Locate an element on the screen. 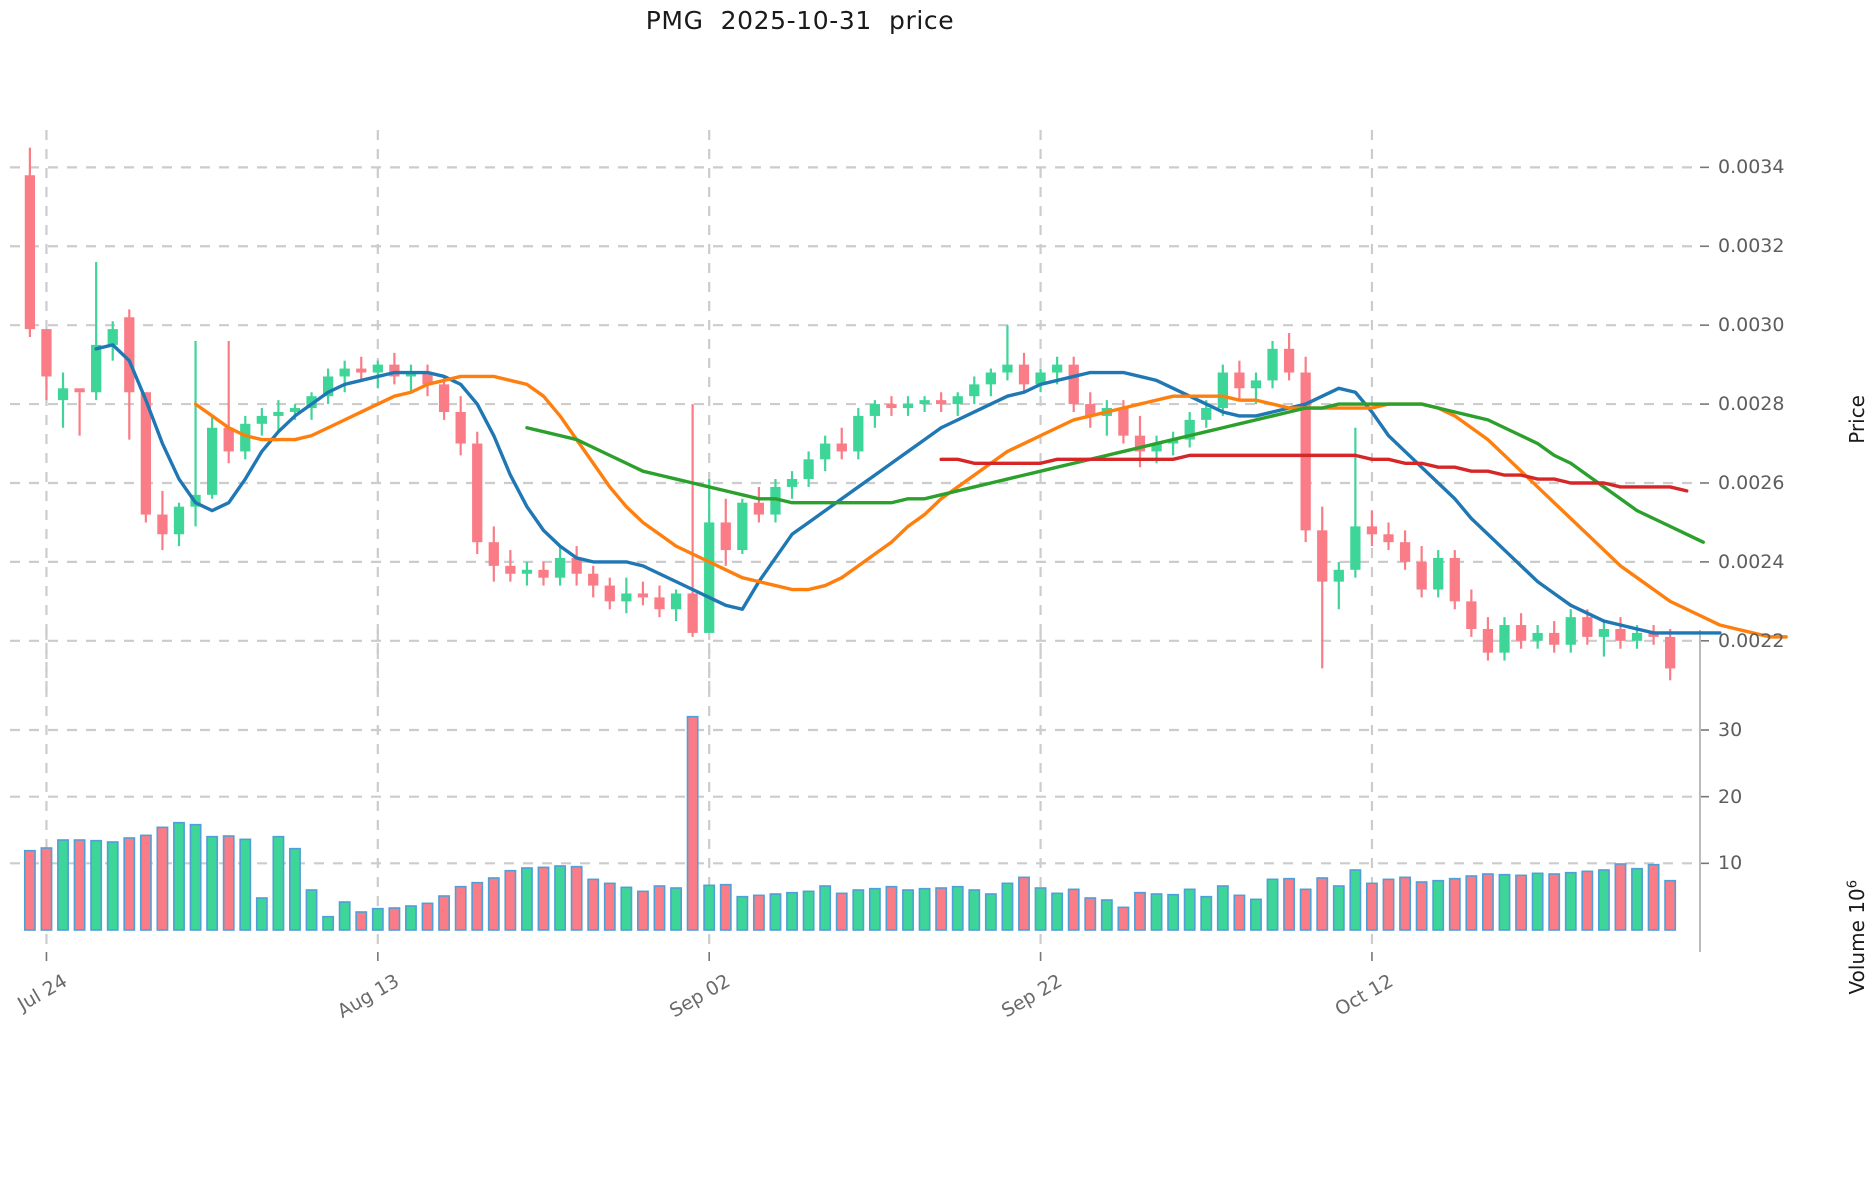  price-tick-label: 0.0032 is located at coordinates (1751, 246).